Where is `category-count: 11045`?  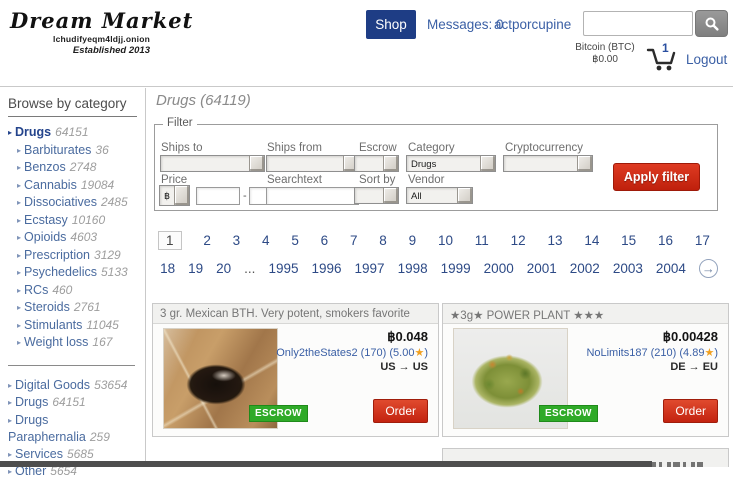 category-count: 11045 is located at coordinates (102, 324).